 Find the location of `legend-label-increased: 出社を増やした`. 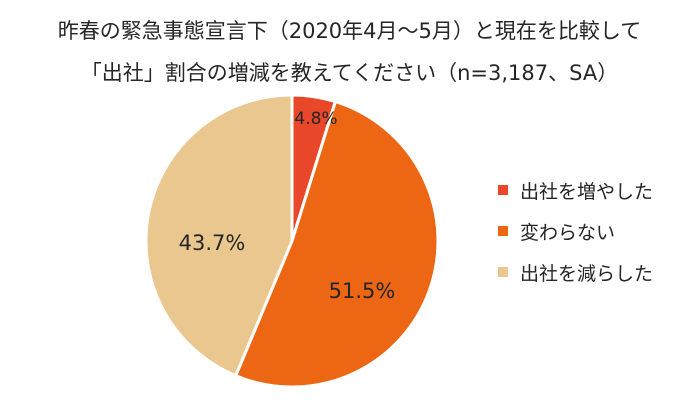

legend-label-increased: 出社を増やした is located at coordinates (587, 191).